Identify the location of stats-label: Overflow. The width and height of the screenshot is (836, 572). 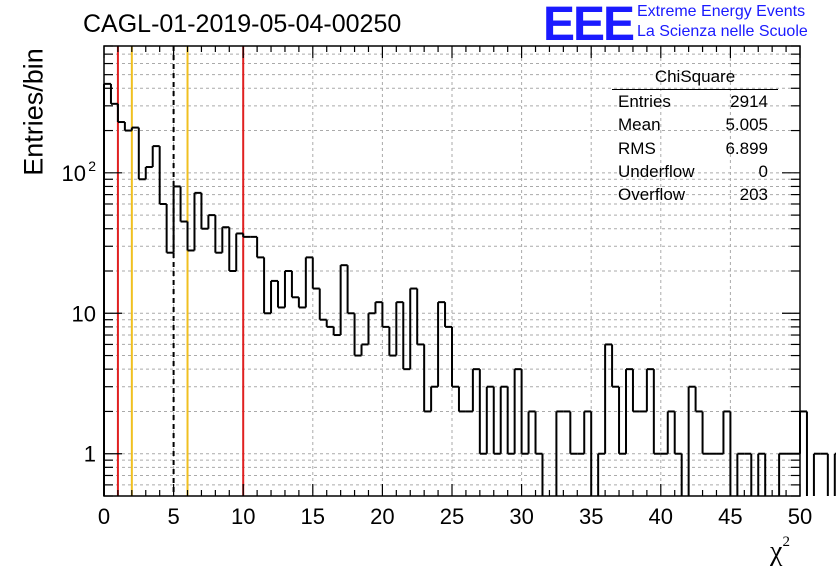
(652, 195).